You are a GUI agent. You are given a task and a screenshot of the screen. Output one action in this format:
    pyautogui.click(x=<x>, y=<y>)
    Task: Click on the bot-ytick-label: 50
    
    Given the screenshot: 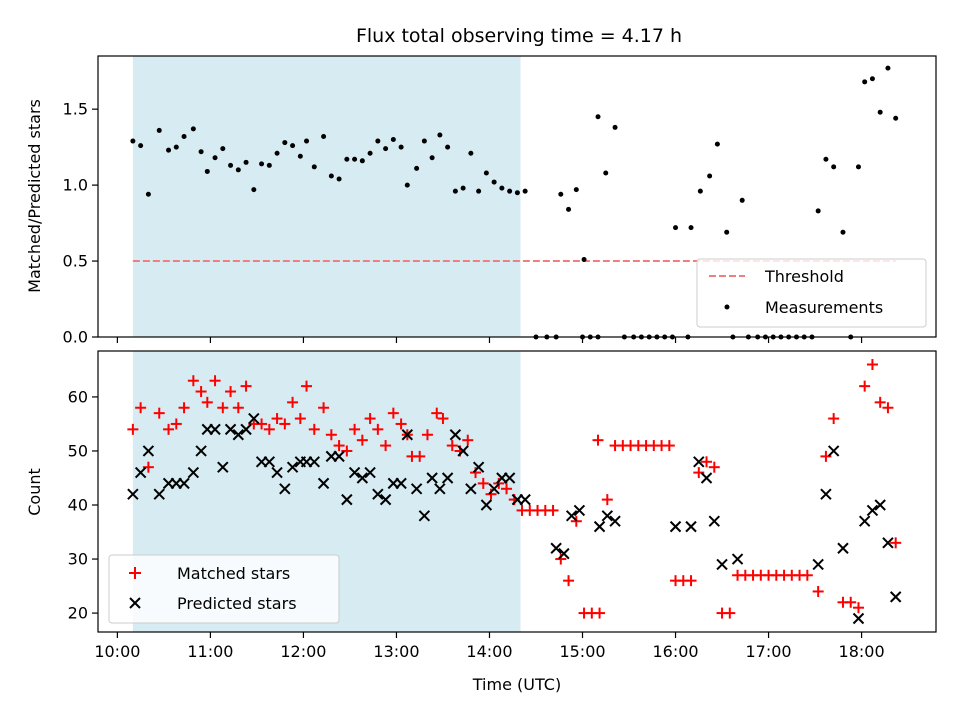 What is the action you would take?
    pyautogui.click(x=78, y=450)
    